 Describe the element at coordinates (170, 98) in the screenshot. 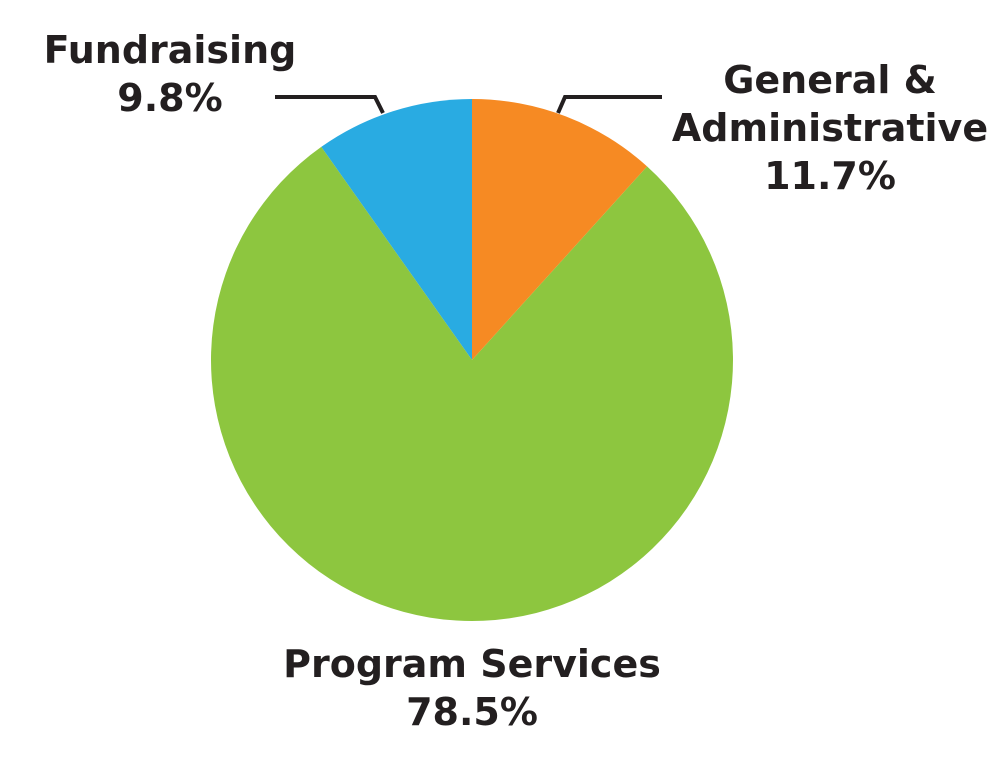

I see `value-label: 9.8%` at that location.